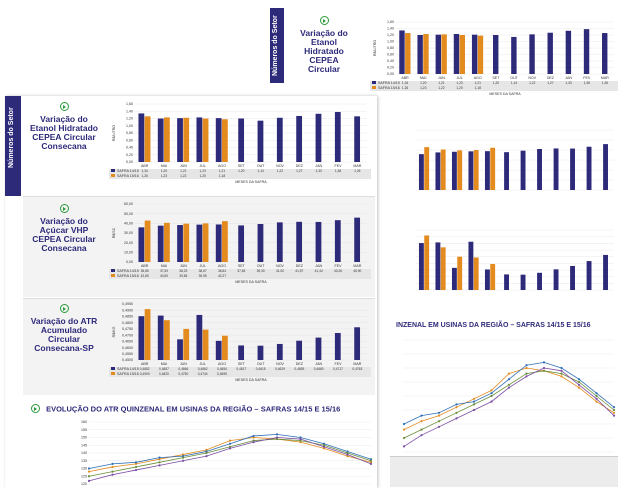  What do you see at coordinates (300, 166) in the screenshot?
I see `x-category-label: DEZ` at bounding box center [300, 166].